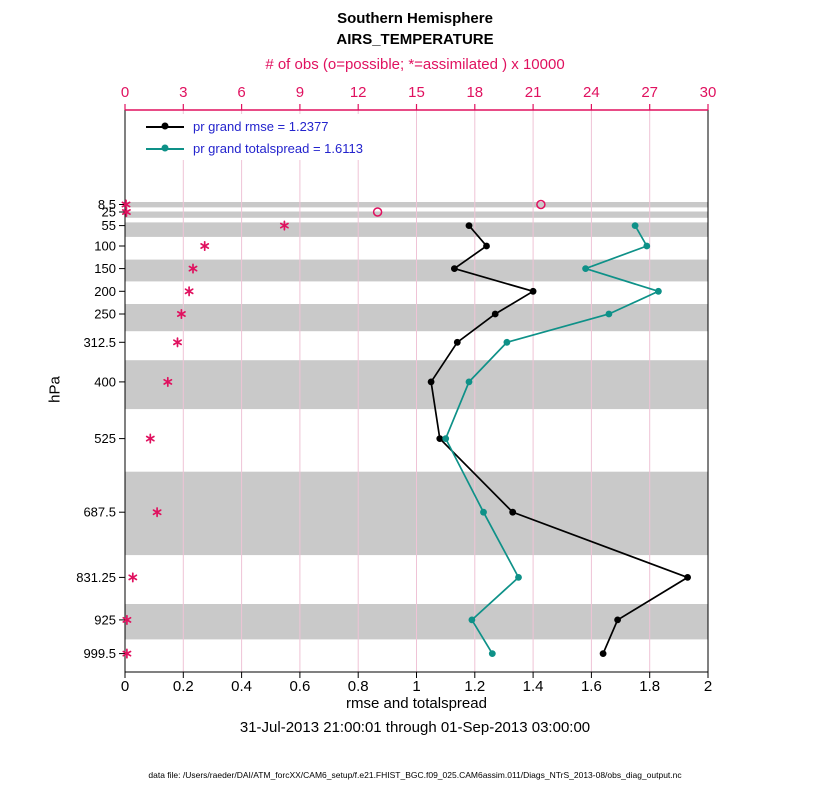 The height and width of the screenshot is (800, 830). Describe the element at coordinates (708, 92) in the screenshot. I see `top-tick-label: 30` at that location.